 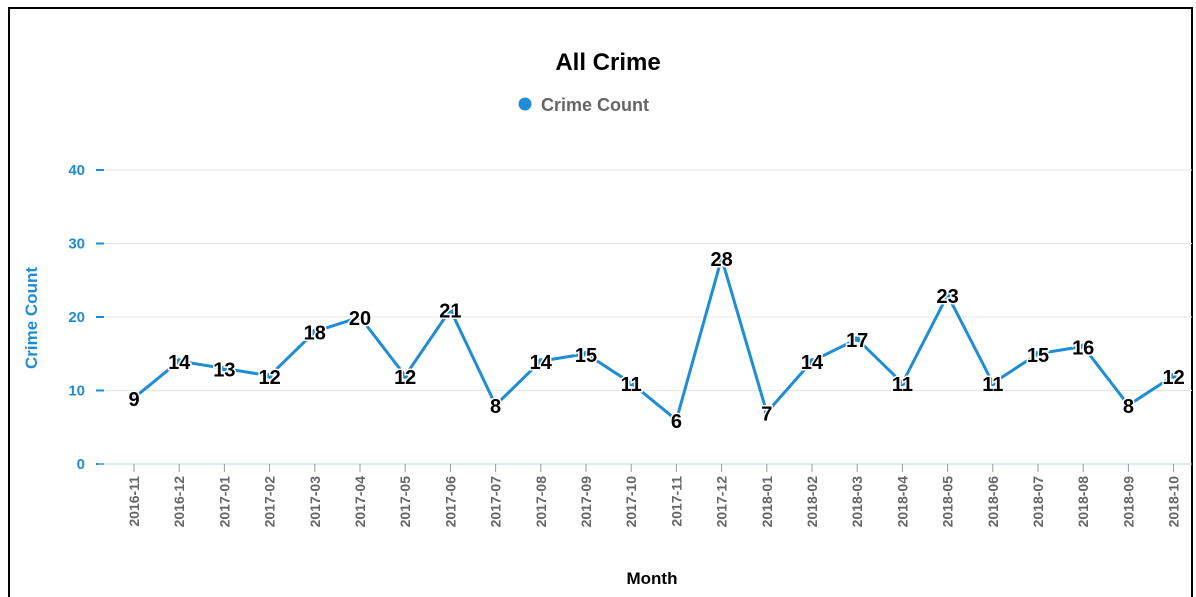 I want to click on x-tick-label: 2017-09, so click(x=586, y=502).